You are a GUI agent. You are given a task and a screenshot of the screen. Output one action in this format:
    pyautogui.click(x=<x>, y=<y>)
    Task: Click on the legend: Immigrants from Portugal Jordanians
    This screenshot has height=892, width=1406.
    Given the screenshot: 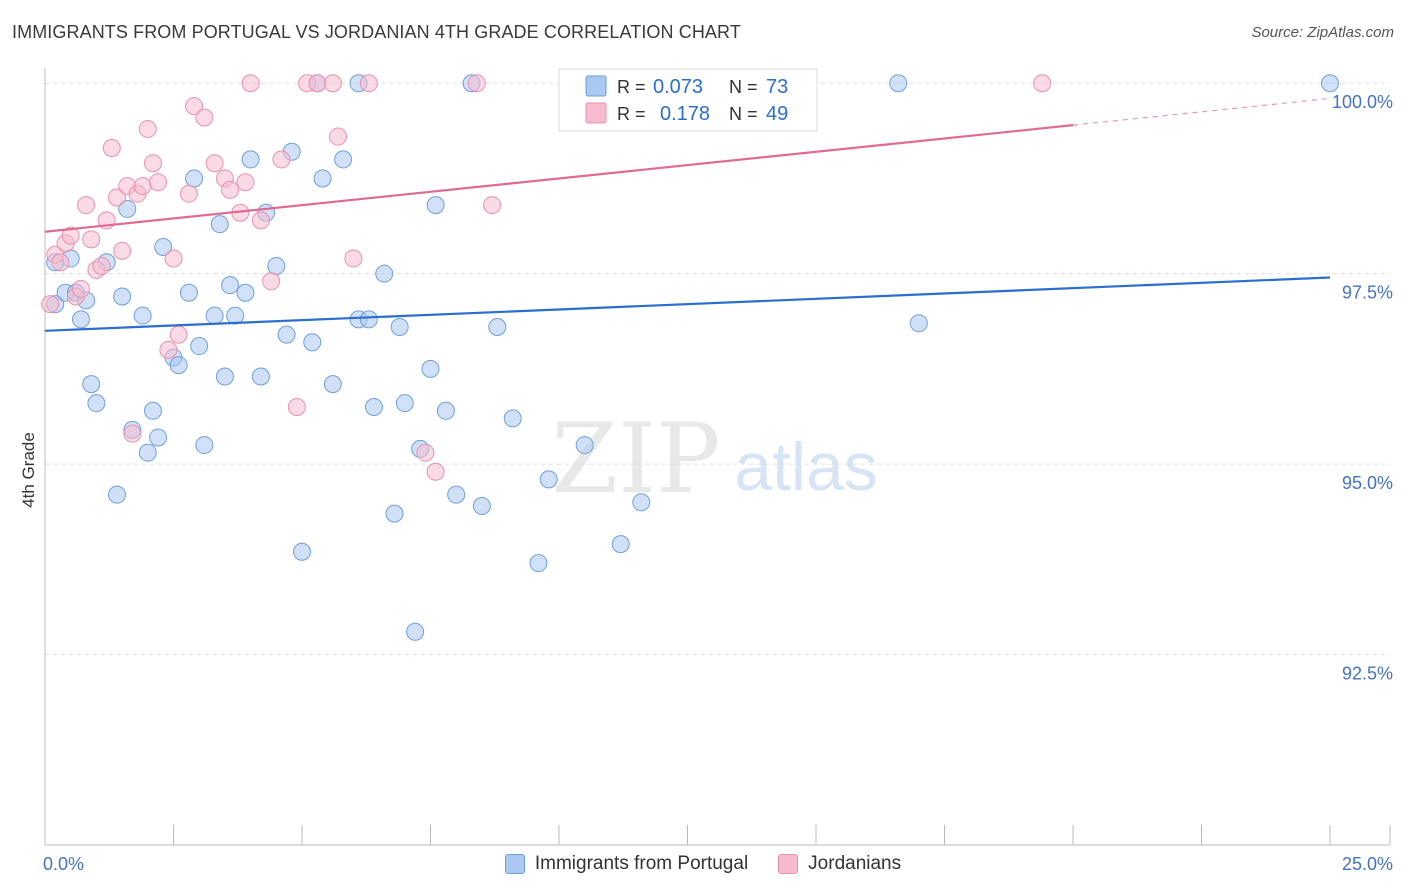 What is the action you would take?
    pyautogui.click(x=703, y=864)
    